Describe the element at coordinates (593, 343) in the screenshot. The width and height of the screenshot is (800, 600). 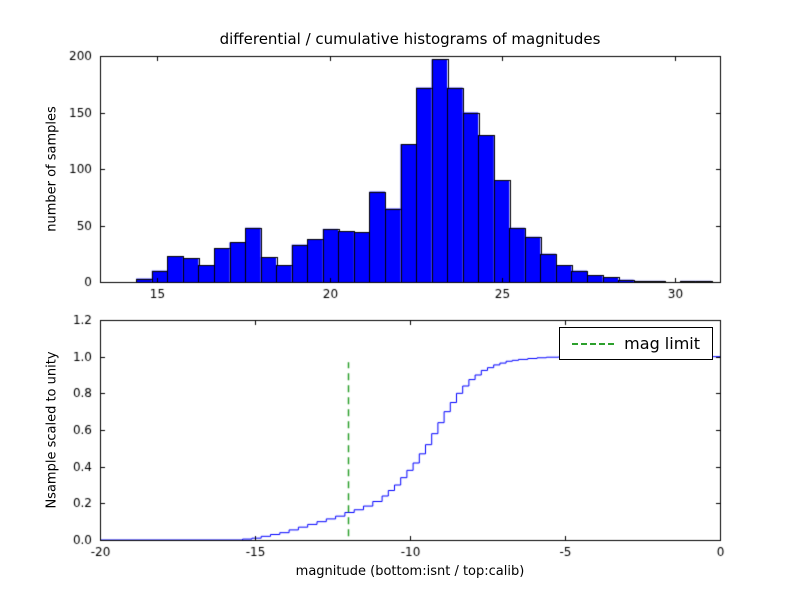
I see `dashed-line-icon` at that location.